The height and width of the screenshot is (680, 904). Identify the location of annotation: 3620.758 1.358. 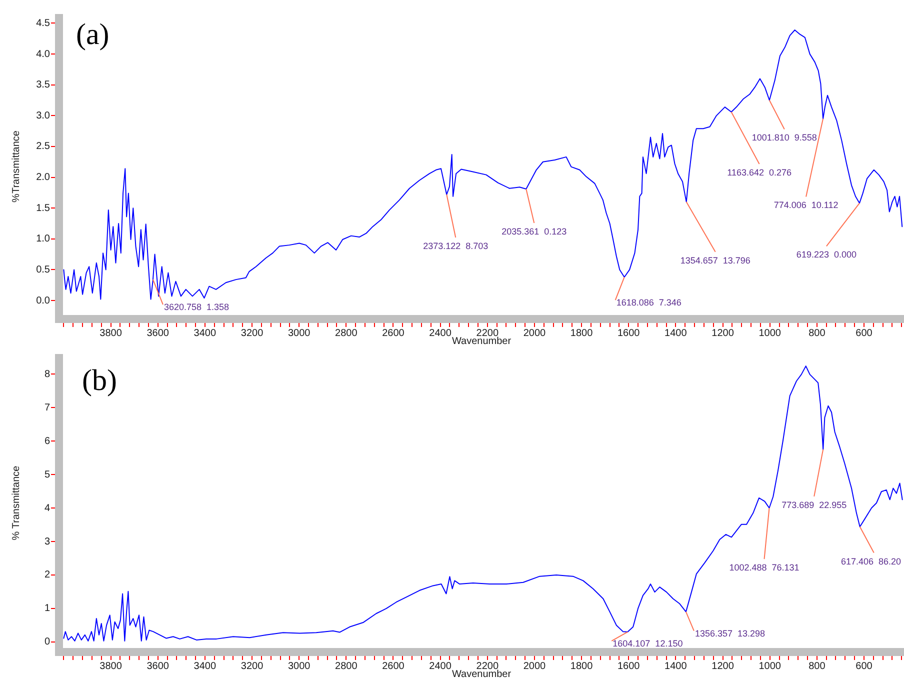
(197, 307).